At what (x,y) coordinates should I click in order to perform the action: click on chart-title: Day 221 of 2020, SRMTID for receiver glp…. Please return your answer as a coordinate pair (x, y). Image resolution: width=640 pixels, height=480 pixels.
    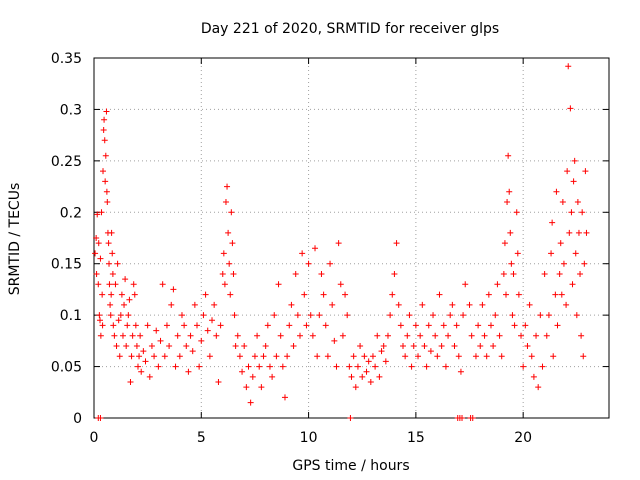
    Looking at the image, I should click on (350, 29).